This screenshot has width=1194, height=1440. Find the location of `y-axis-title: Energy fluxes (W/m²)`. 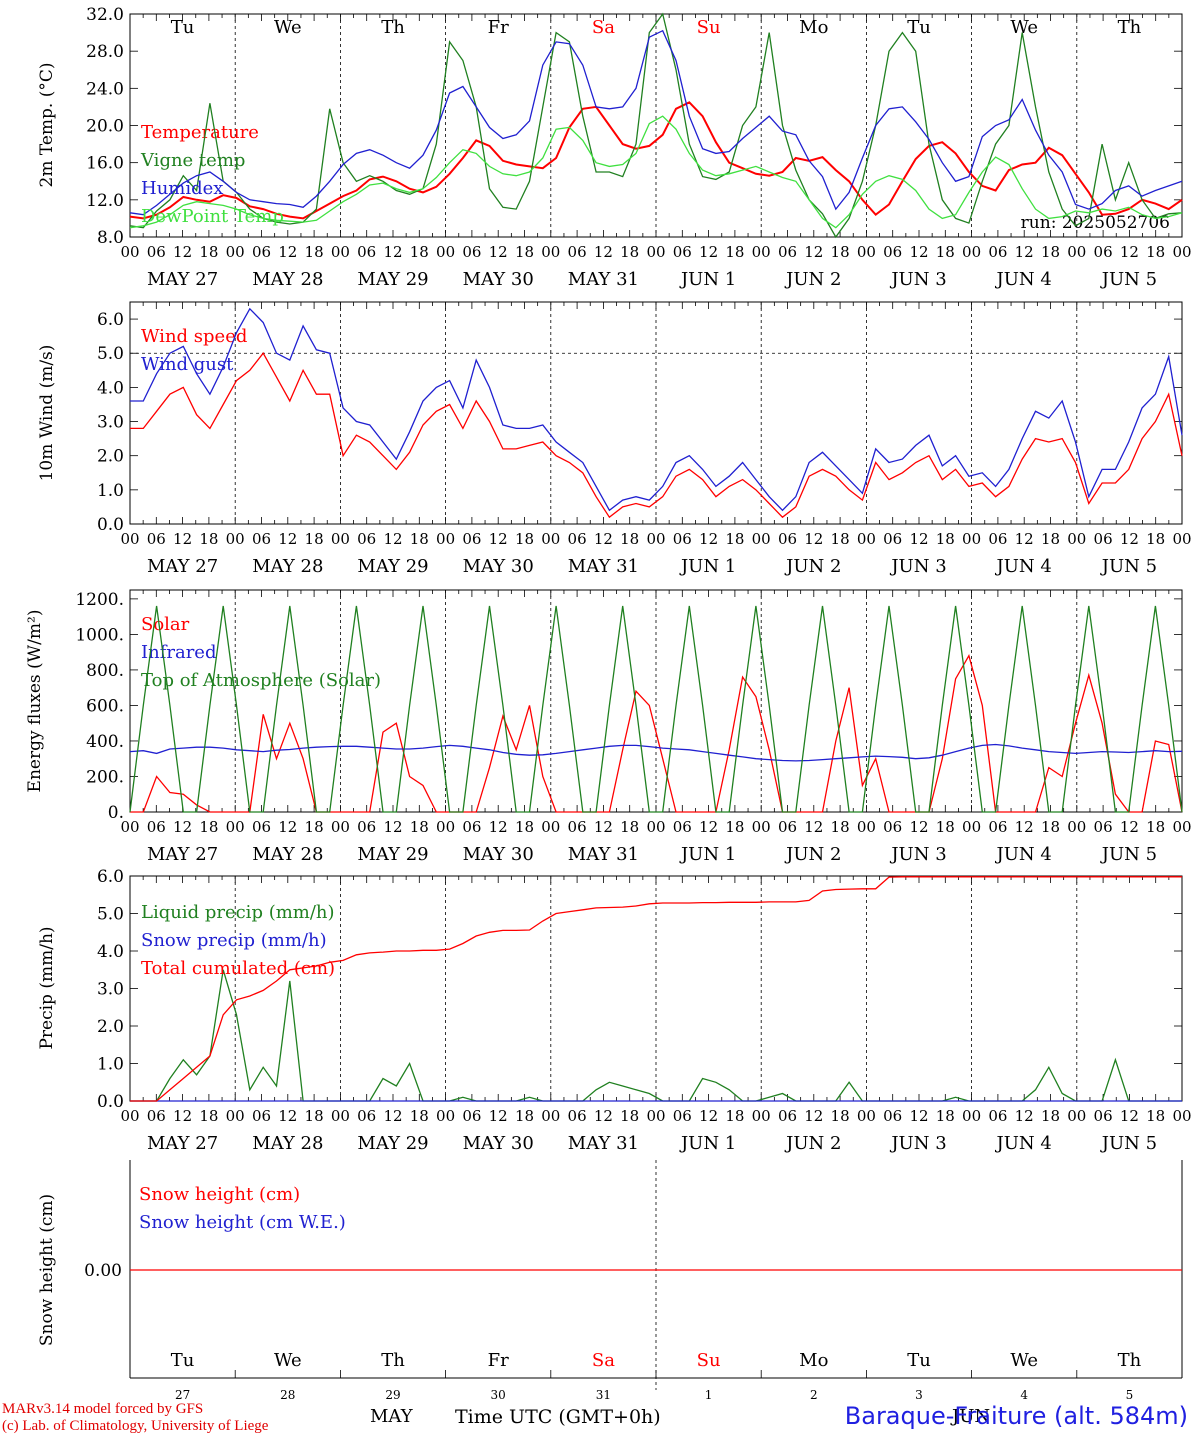

y-axis-title: Energy fluxes (W/m²) is located at coordinates (35, 701).